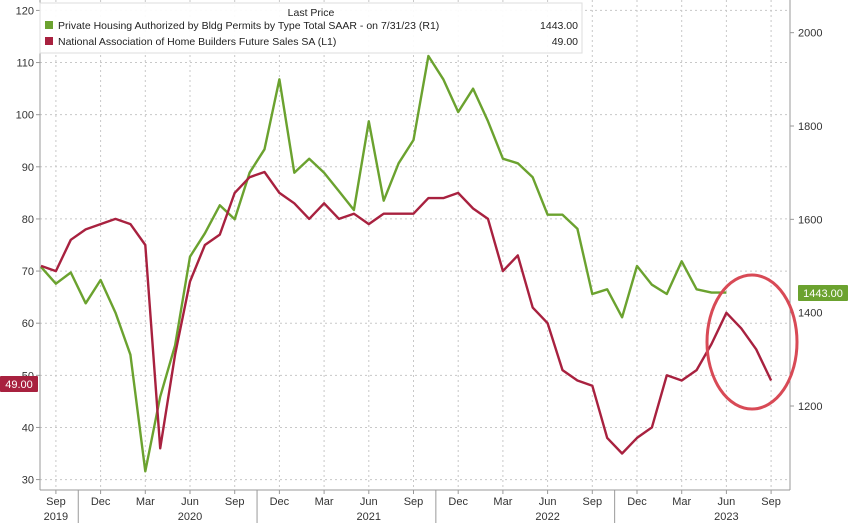  Describe the element at coordinates (28, 220) in the screenshot. I see `left-tick-label-80: 80` at that location.